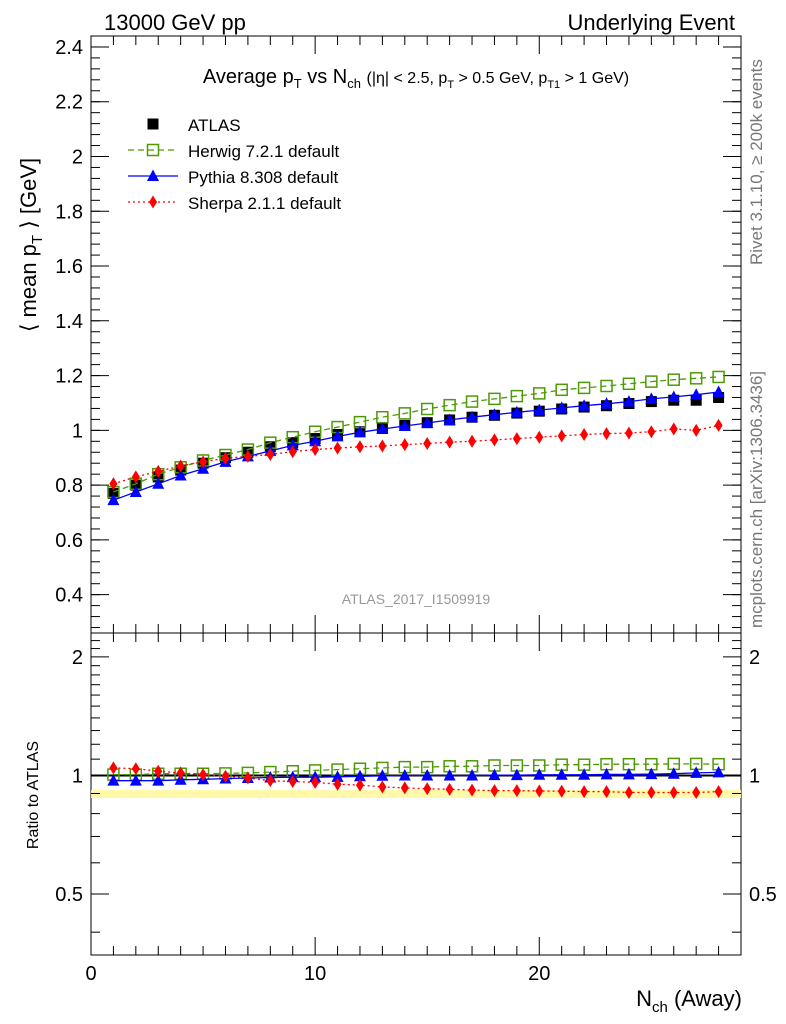  I want to click on legend-item-atlas: ATLAS, so click(194, 125).